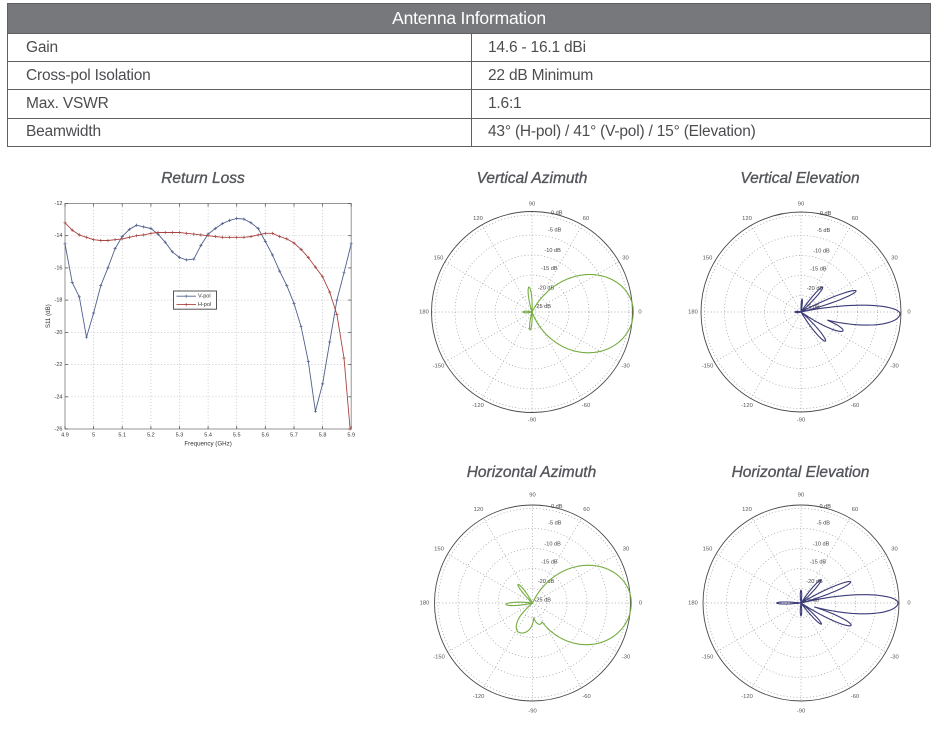 Image resolution: width=936 pixels, height=735 pixels. Describe the element at coordinates (204, 305) in the screenshot. I see `svg-text: H-pol` at that location.